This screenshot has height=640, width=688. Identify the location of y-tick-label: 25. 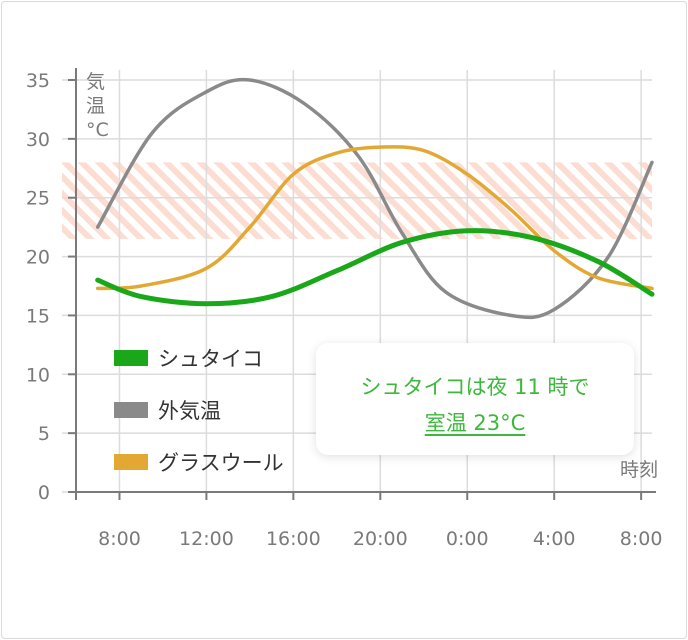
(38, 199).